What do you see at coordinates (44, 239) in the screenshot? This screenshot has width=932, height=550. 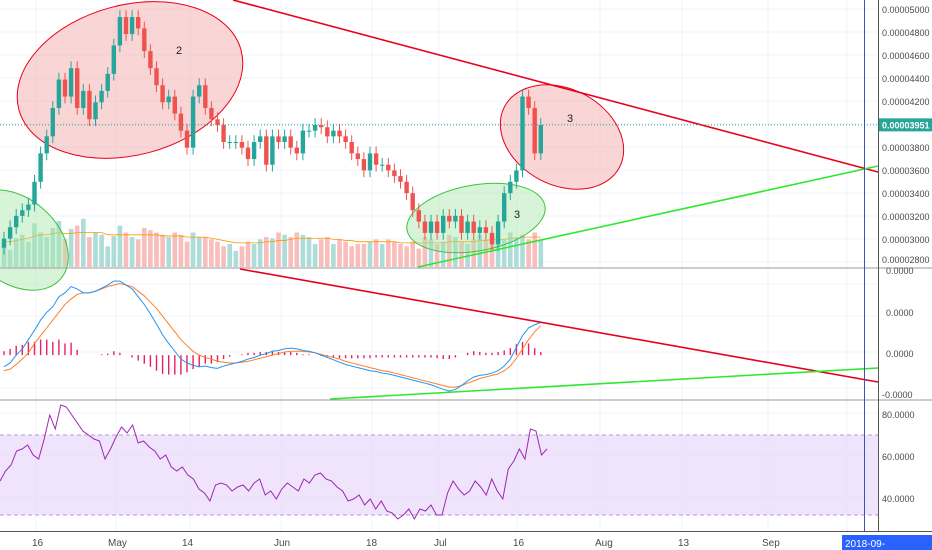 I see `ellipse-drawing-green-left` at bounding box center [44, 239].